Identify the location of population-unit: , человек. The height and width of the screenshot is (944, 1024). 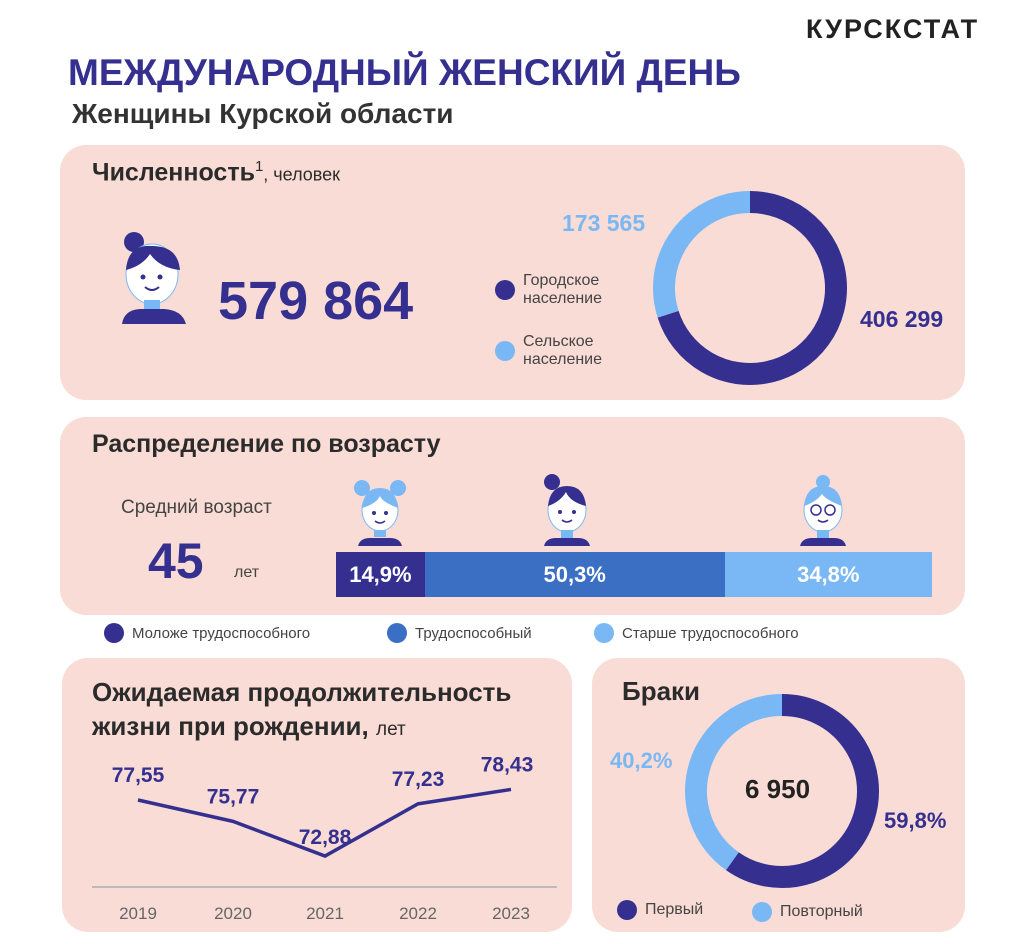
(302, 174).